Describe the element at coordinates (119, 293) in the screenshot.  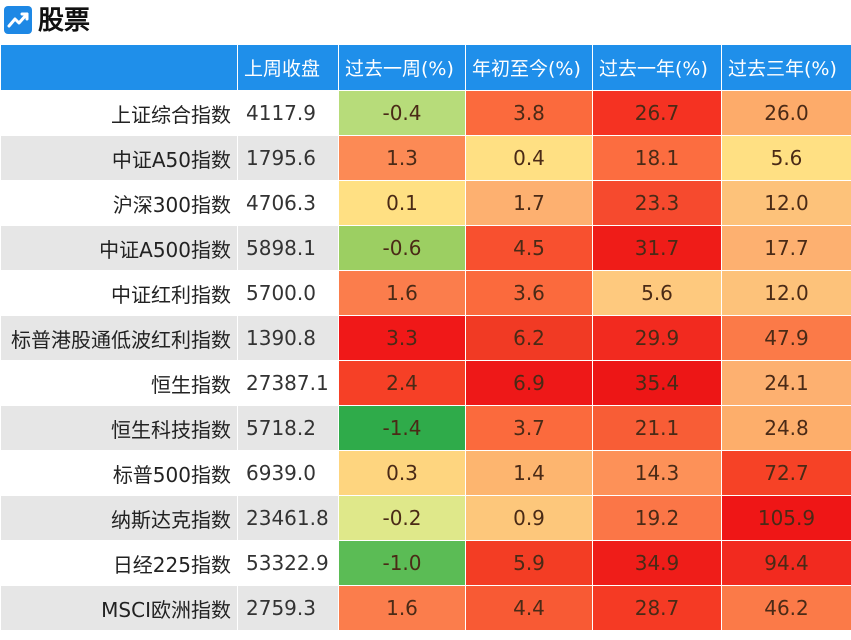
I see `index-name-cell: 中证红利指数` at that location.